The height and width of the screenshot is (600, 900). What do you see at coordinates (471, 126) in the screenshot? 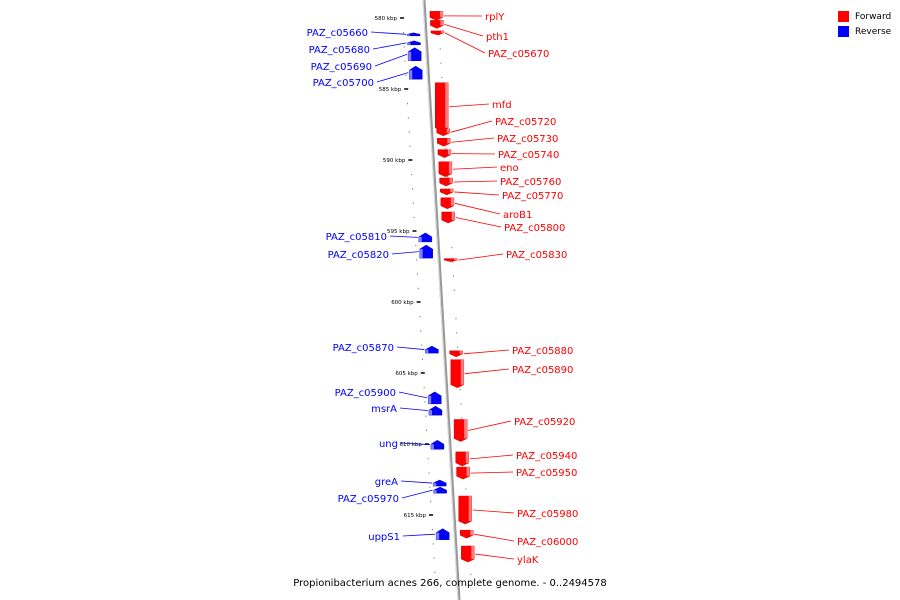
I see `leader-paz-c05720` at bounding box center [471, 126].